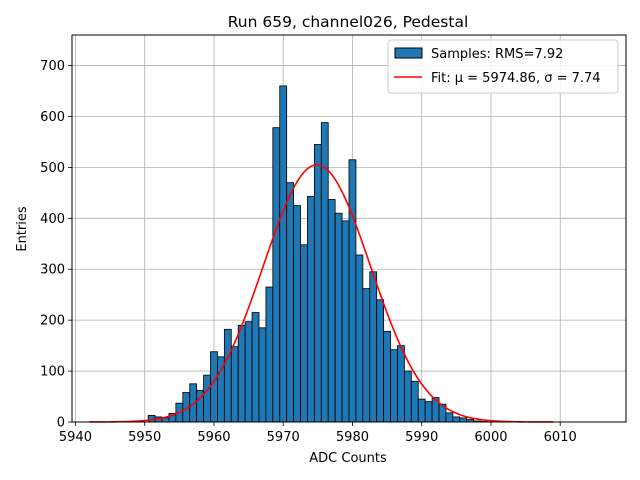  Describe the element at coordinates (144, 437) in the screenshot. I see `x-tick-label: 5950` at that location.